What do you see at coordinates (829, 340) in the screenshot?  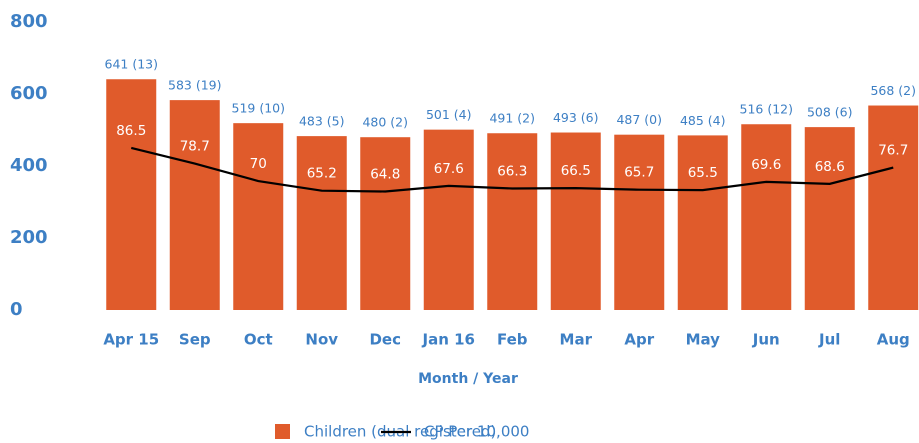 I see `x-tick-label: Jul` at bounding box center [829, 340].